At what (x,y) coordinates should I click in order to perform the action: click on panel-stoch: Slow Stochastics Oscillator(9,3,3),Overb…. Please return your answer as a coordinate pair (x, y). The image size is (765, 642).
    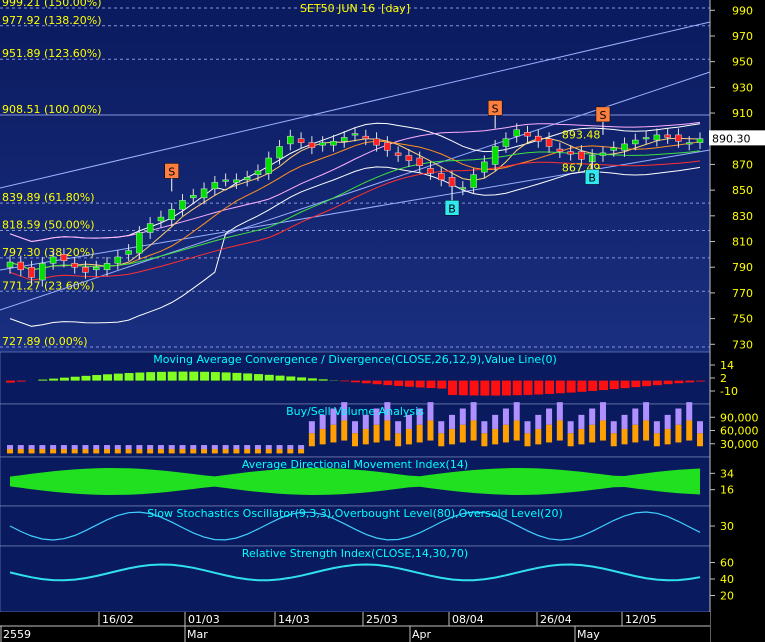
    Looking at the image, I should click on (355, 526).